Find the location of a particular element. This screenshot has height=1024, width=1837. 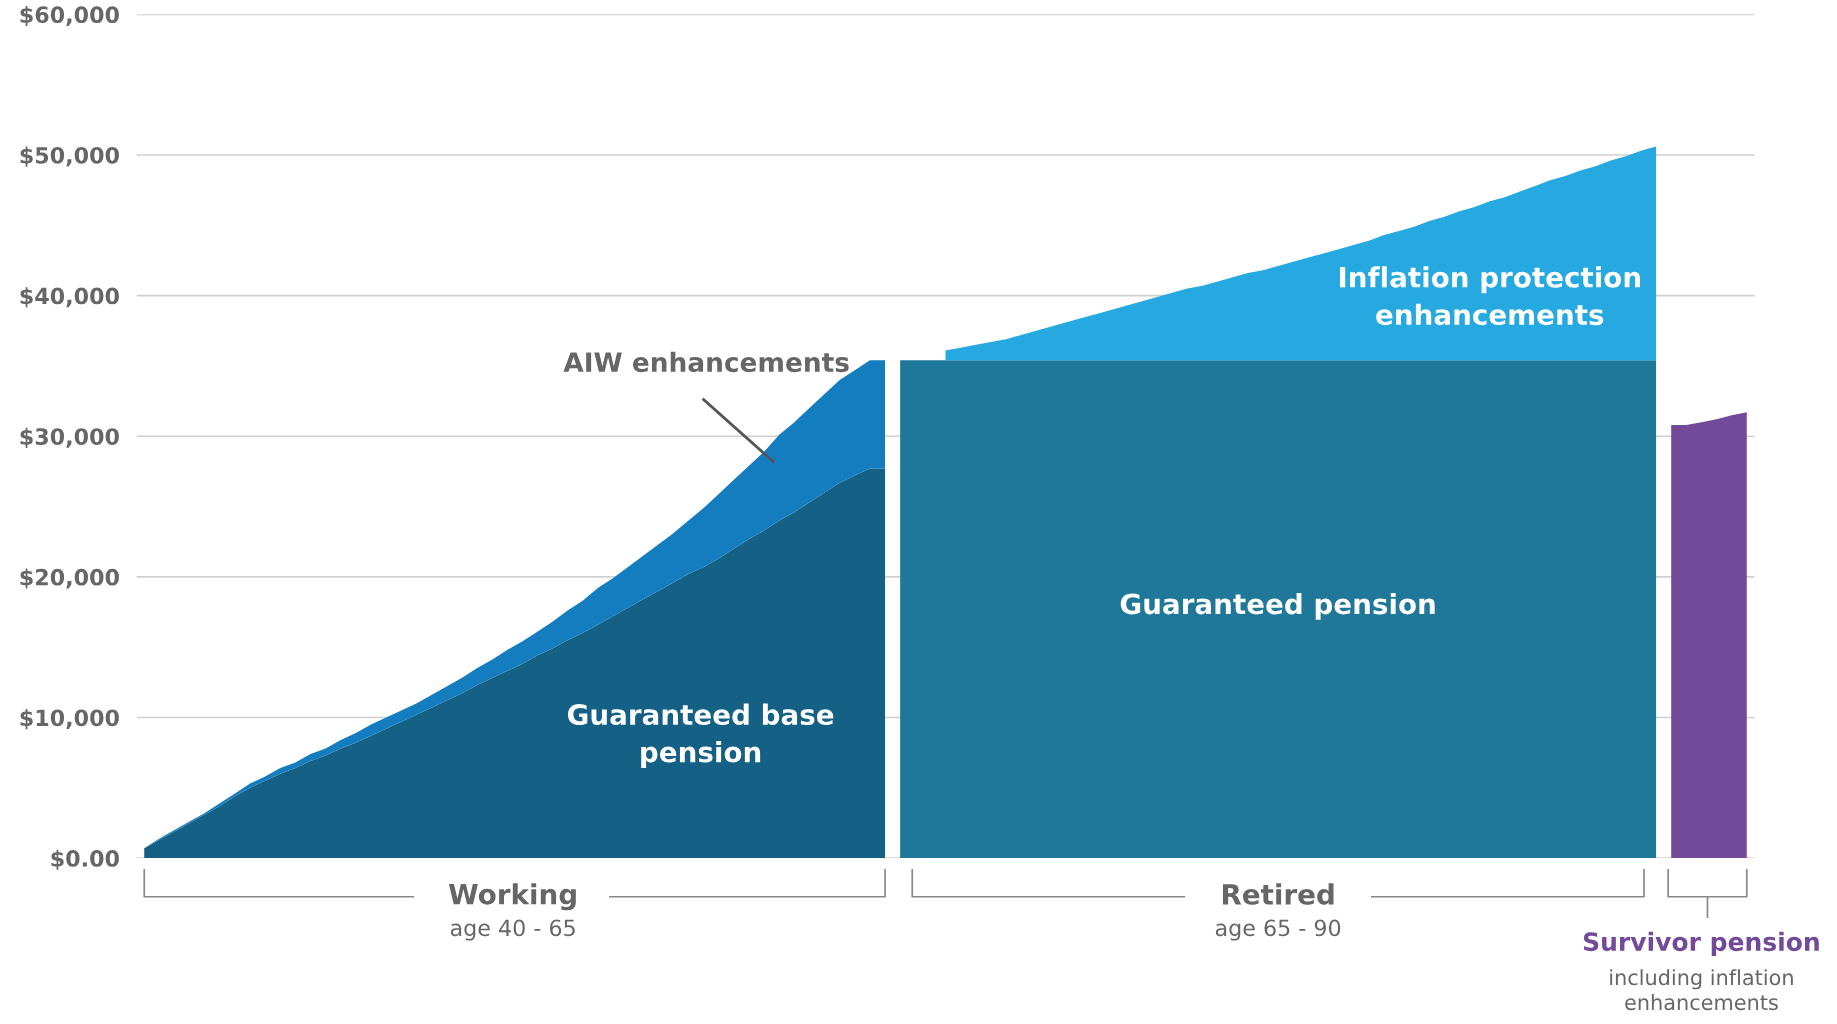

text: age 65 - 90 is located at coordinates (1278, 930).